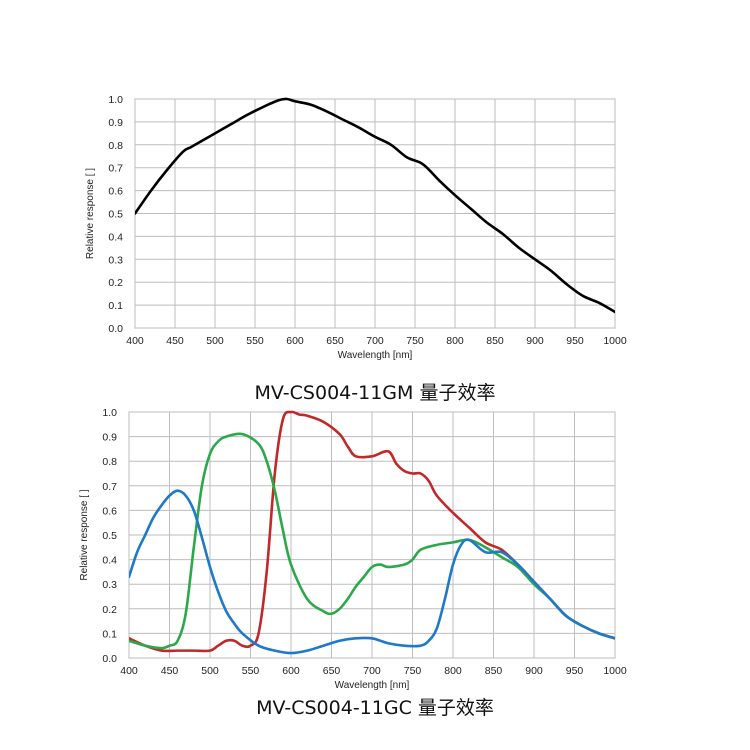  What do you see at coordinates (375, 708) in the screenshot?
I see `color-chart-title: MV-CS004-11GC 量子效率` at bounding box center [375, 708].